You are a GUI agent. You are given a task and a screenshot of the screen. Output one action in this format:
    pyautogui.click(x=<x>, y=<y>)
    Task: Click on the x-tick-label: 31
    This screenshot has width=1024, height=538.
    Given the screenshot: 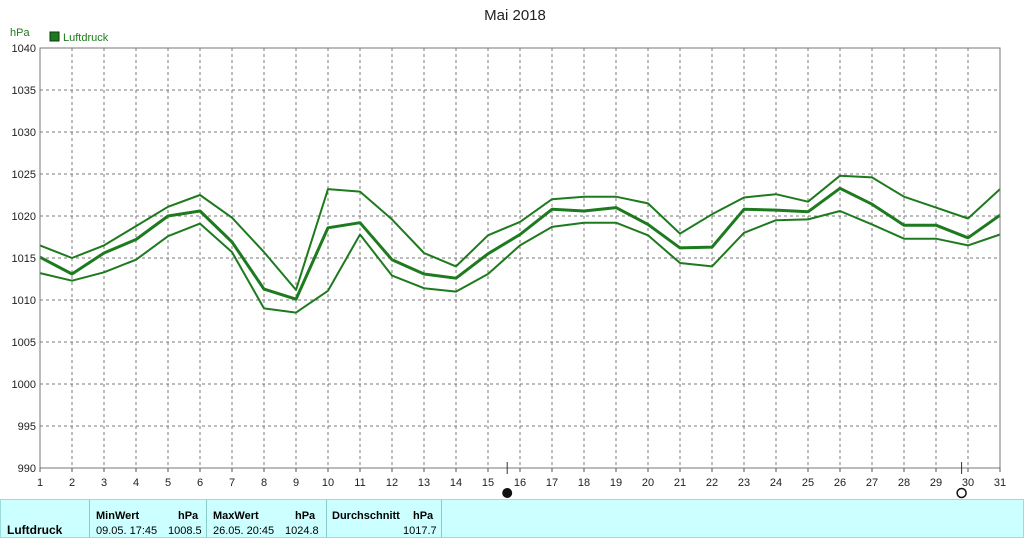 What is the action you would take?
    pyautogui.click(x=1000, y=483)
    